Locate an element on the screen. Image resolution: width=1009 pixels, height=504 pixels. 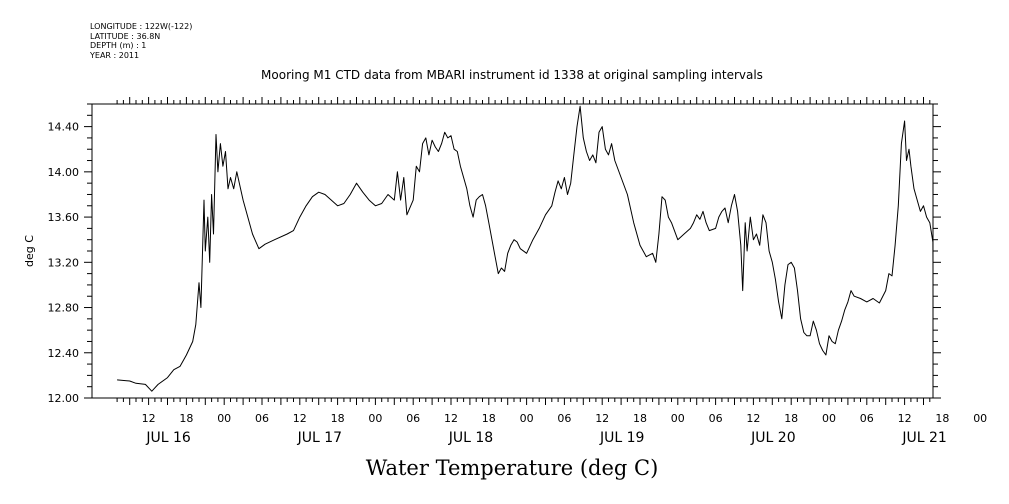
day-label: JUL 18 is located at coordinates (470, 438).